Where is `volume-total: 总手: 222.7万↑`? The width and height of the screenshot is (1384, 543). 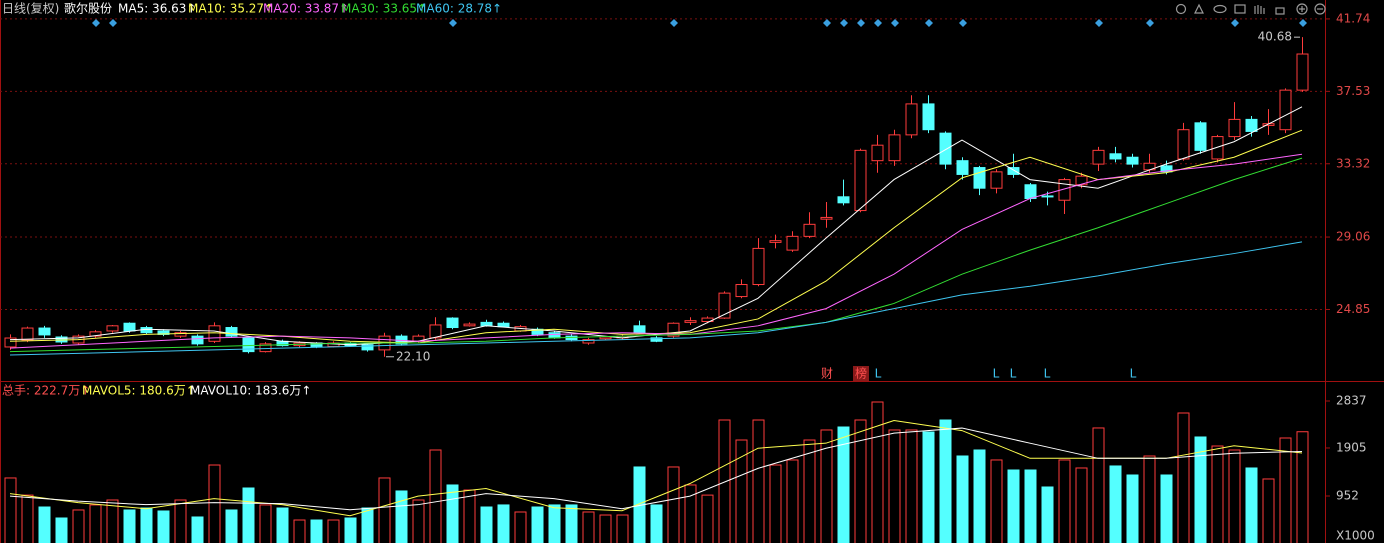 volume-total: 总手: 222.7万↑ is located at coordinates (46, 391).